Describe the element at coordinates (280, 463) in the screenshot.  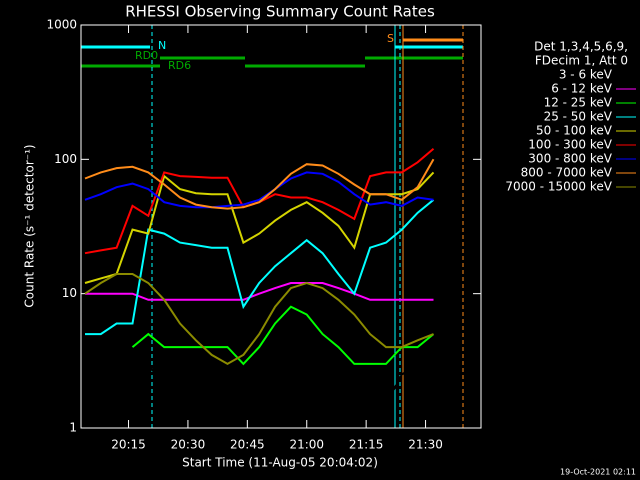
I see `x-axis-label: Start Time (11-Aug-05 20:04:02)` at that location.